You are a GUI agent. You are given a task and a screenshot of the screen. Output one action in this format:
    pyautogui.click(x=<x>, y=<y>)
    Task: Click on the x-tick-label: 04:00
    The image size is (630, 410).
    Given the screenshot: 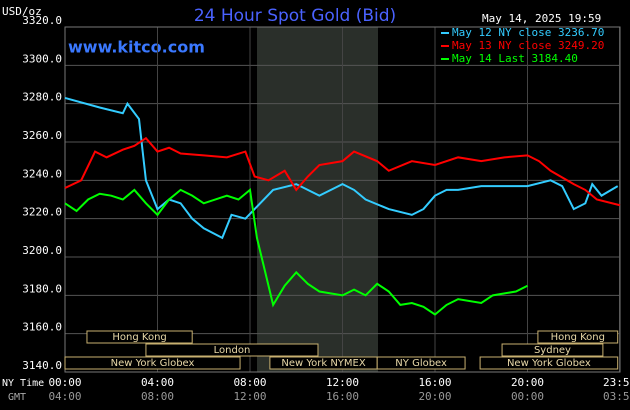 What is the action you would take?
    pyautogui.click(x=157, y=382)
    